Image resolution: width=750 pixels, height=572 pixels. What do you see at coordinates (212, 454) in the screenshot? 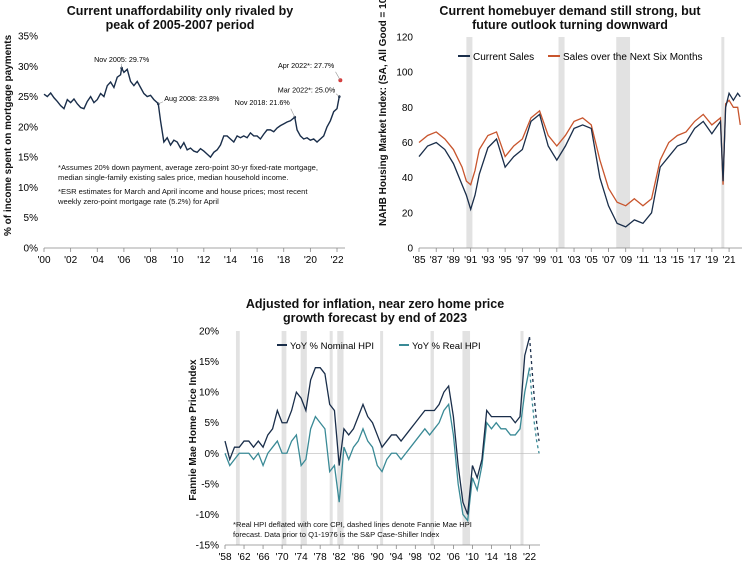
I see `chart3-y-tick: 0%` at bounding box center [212, 454].